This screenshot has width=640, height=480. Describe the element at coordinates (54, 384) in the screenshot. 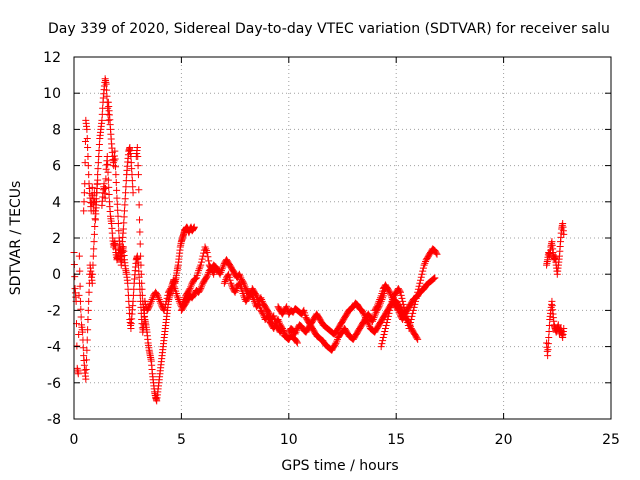

I see `y-tick-label: -6` at that location.